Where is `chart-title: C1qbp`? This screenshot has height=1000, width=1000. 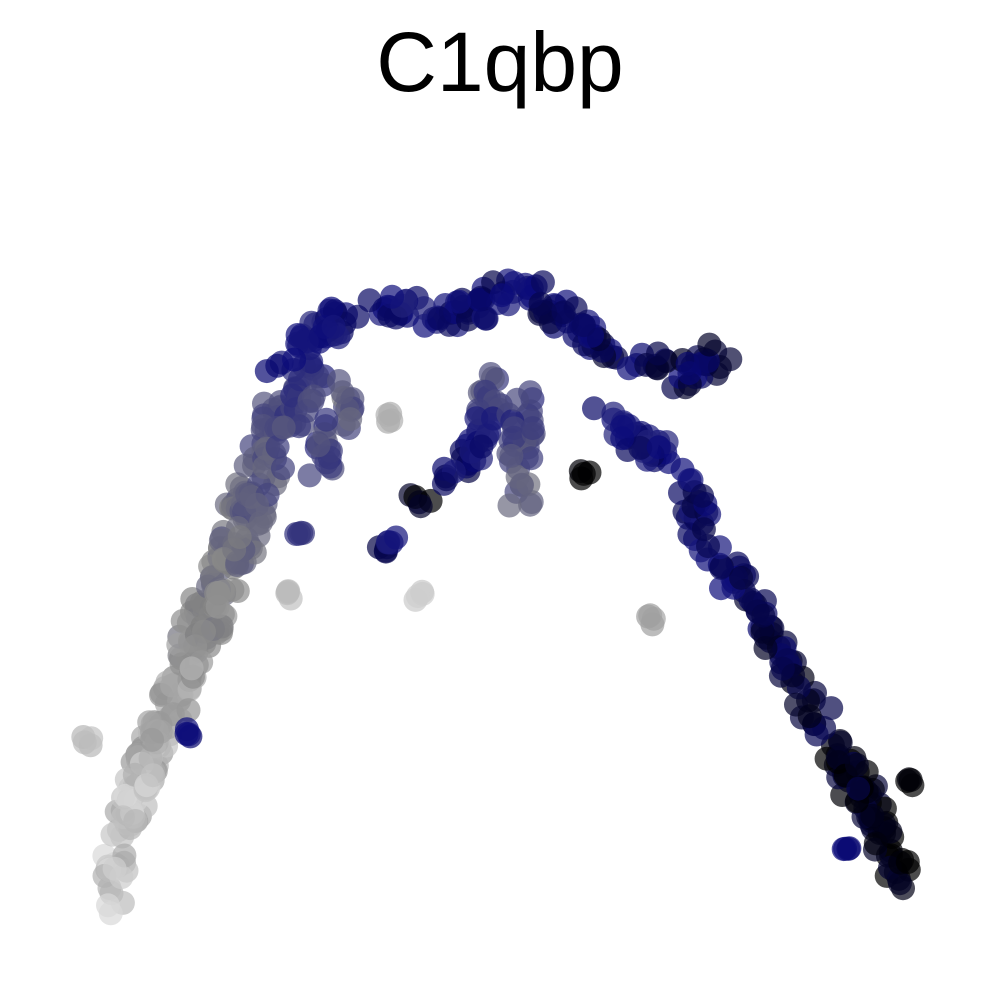 chart-title: C1qbp is located at coordinates (500, 62).